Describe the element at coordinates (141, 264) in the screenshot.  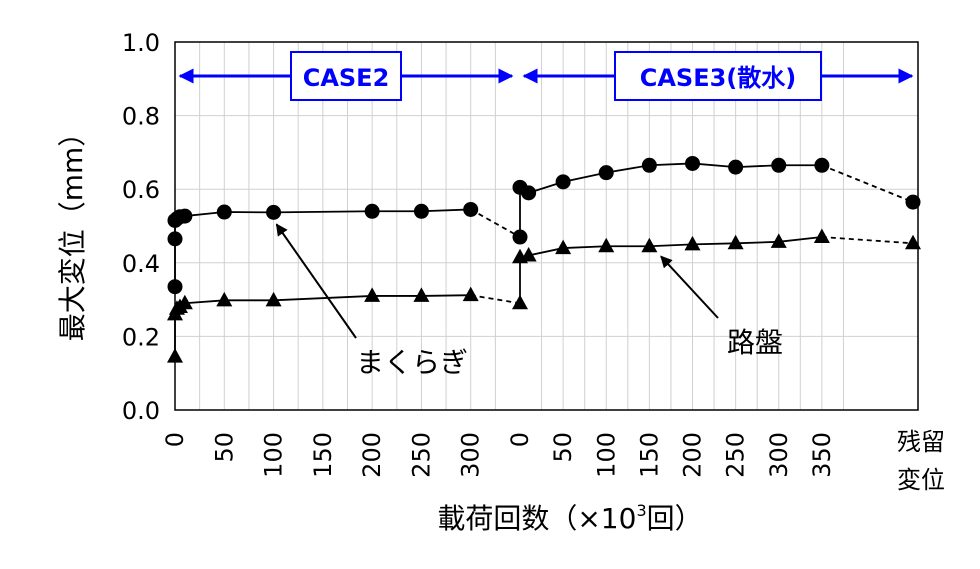
I see `y-tick-label: 0.4` at that location.